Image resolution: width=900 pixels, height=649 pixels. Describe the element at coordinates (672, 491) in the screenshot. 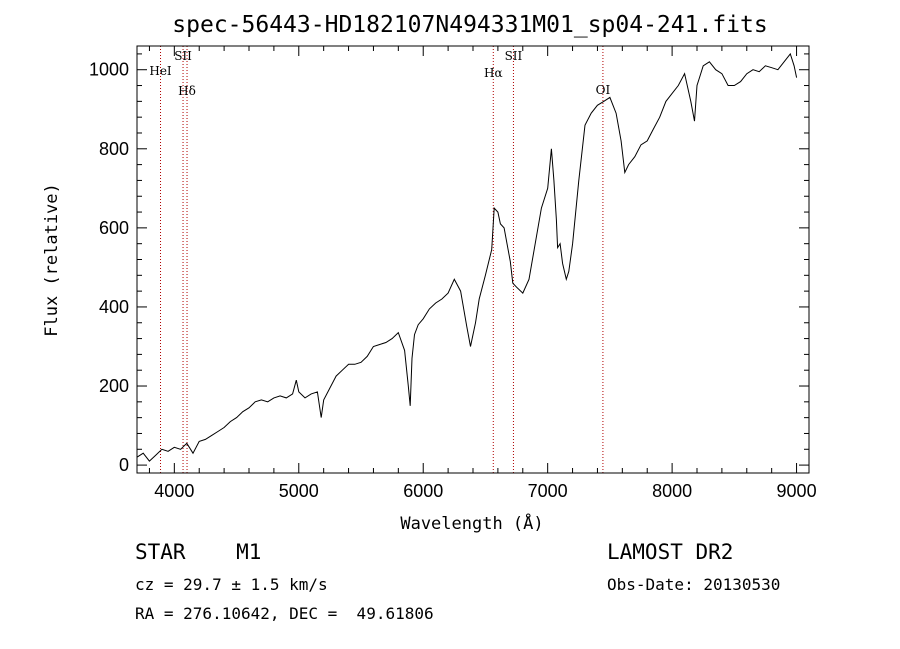

I see `x-tick-label: 8000` at that location.